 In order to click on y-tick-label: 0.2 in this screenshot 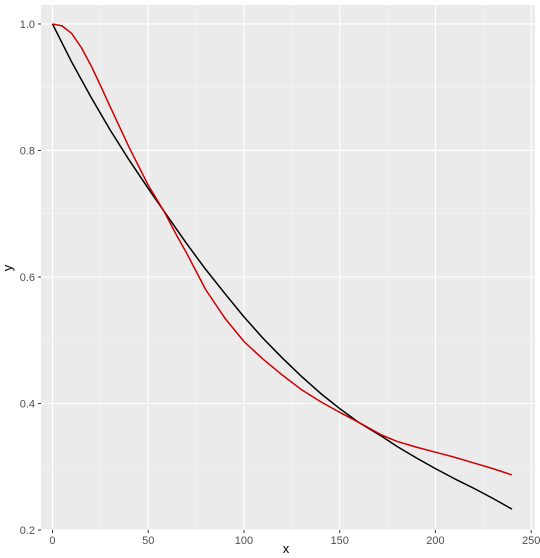, I will do `click(27, 531)`.